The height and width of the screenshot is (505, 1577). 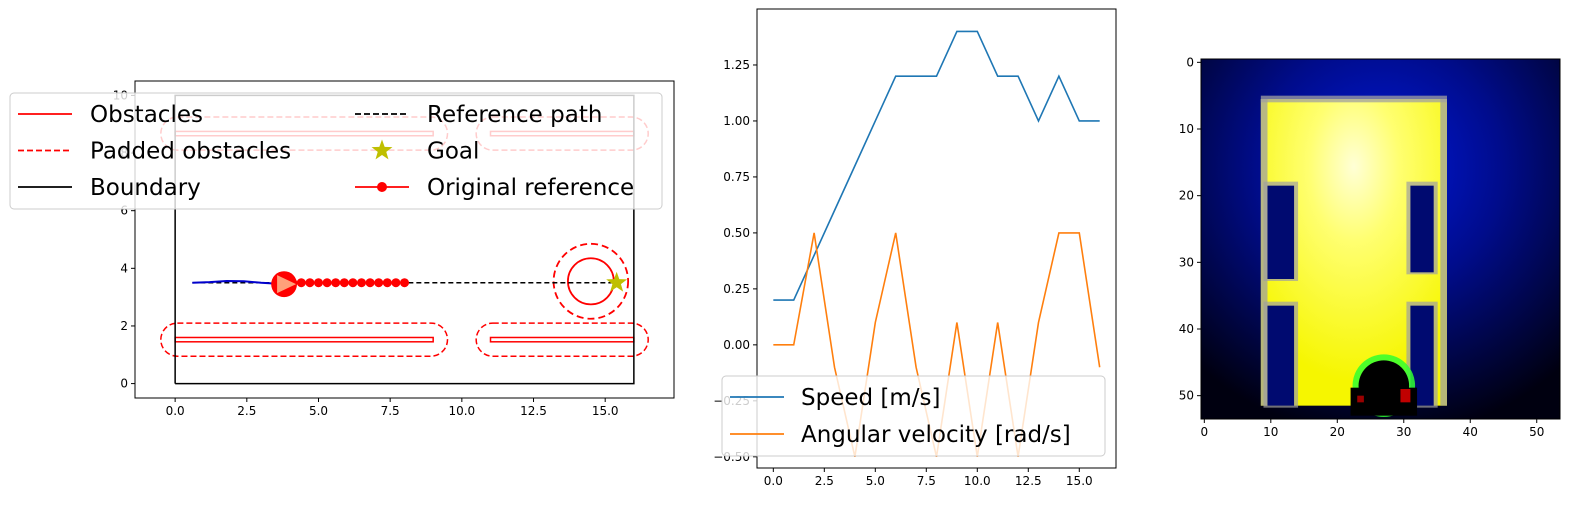 What do you see at coordinates (1337, 432) in the screenshot?
I see `x-tick-label: 20` at bounding box center [1337, 432].